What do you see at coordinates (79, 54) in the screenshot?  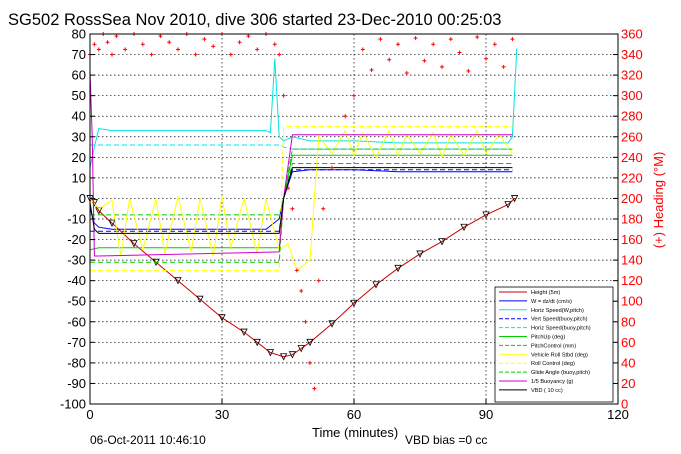 I see `y-left-tick-label: 70` at bounding box center [79, 54].